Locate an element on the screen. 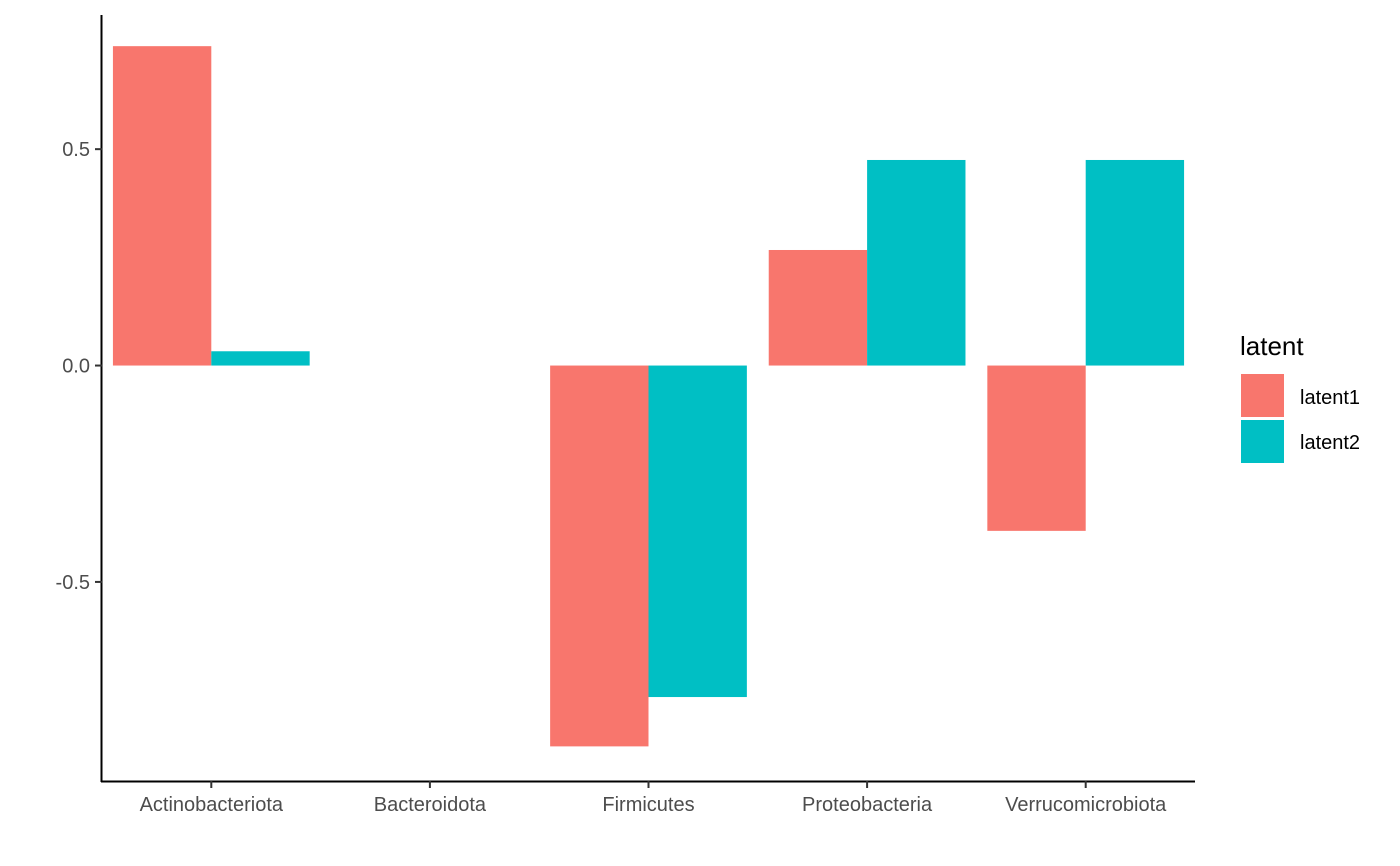 The height and width of the screenshot is (866, 1400). bar-latent2-proteobacteria is located at coordinates (916, 262).